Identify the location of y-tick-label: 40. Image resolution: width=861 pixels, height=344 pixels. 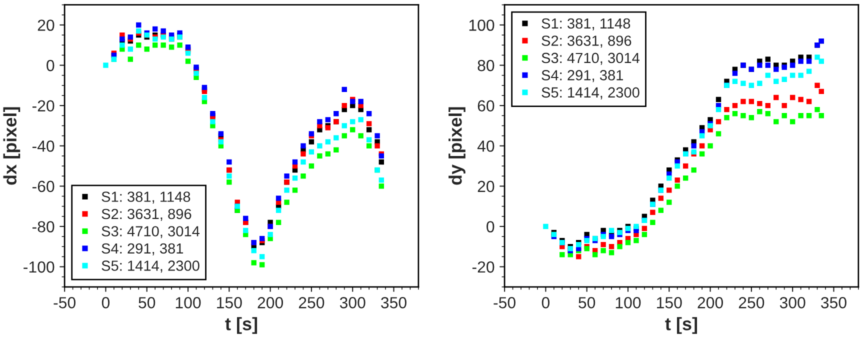
(485, 146).